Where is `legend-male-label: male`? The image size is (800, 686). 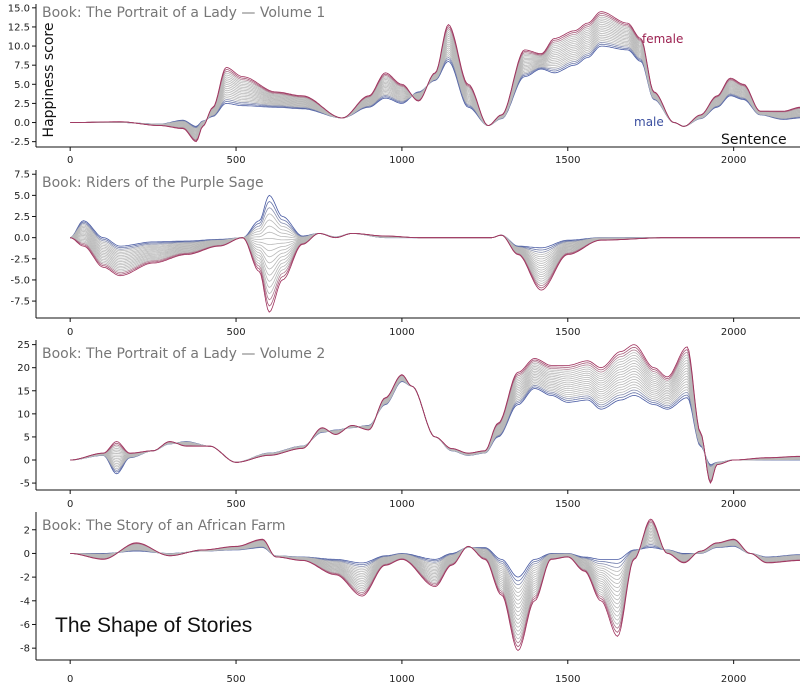 legend-male-label: male is located at coordinates (649, 122).